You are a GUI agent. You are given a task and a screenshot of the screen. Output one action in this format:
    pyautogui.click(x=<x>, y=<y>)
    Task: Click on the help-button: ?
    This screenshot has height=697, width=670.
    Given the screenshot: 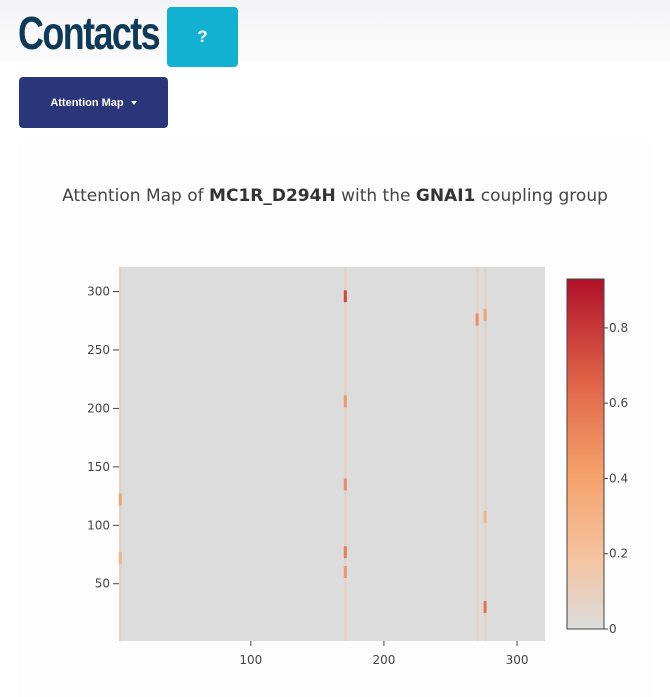 What is the action you would take?
    pyautogui.click(x=202, y=37)
    